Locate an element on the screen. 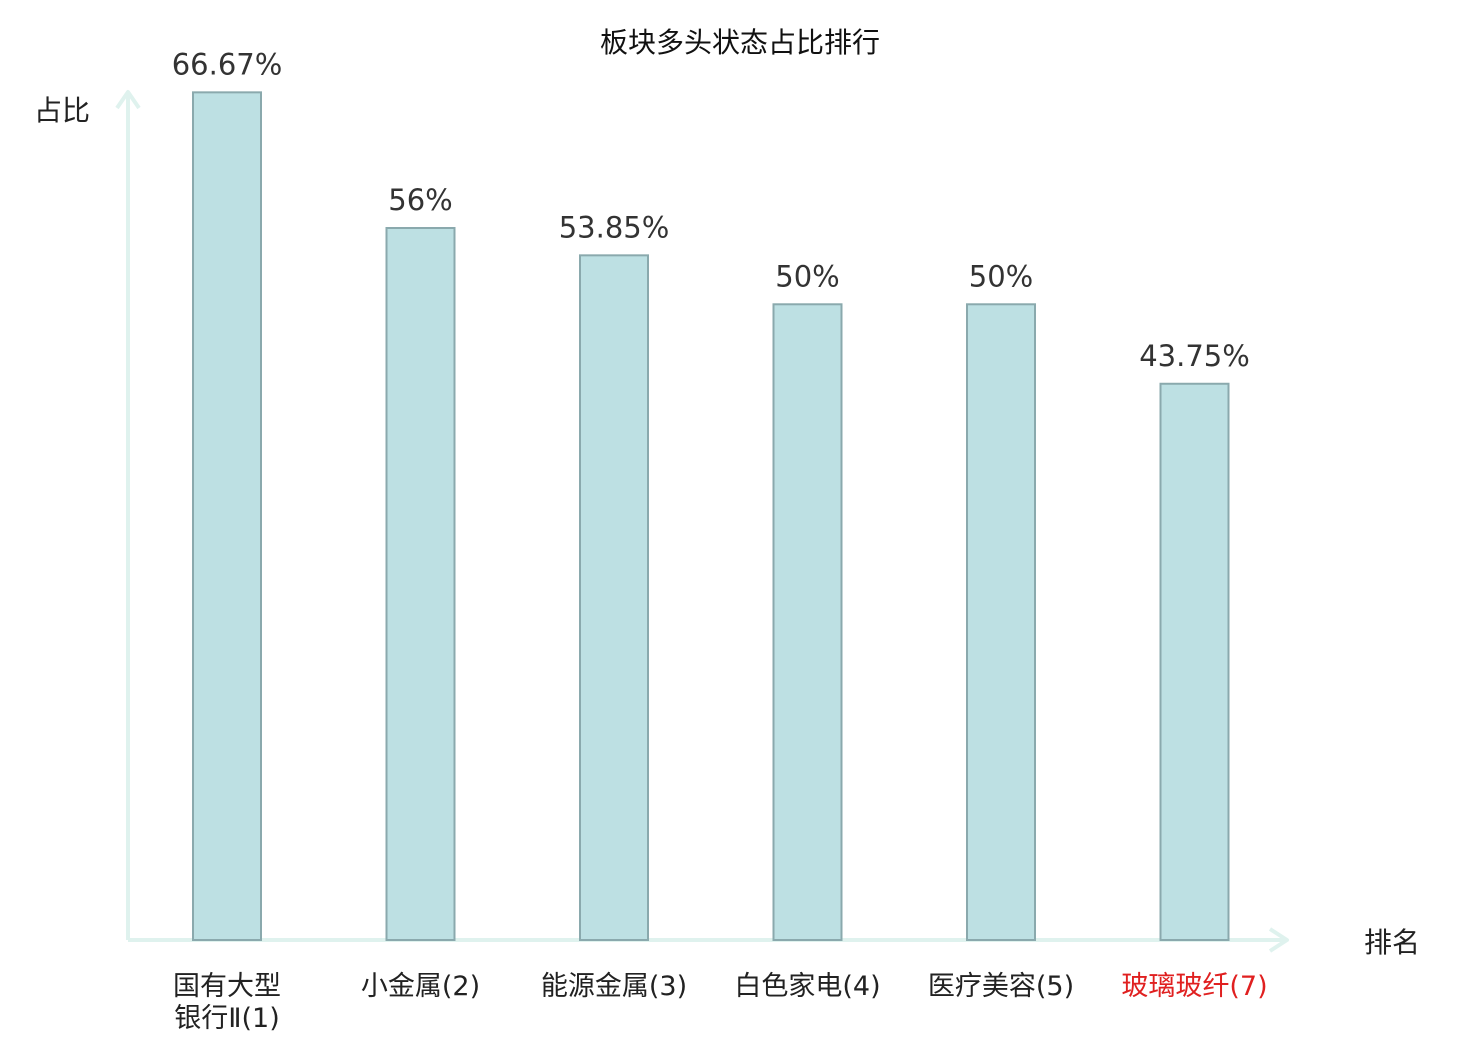 This screenshot has width=1480, height=1040. data-label: 56% is located at coordinates (420, 200).